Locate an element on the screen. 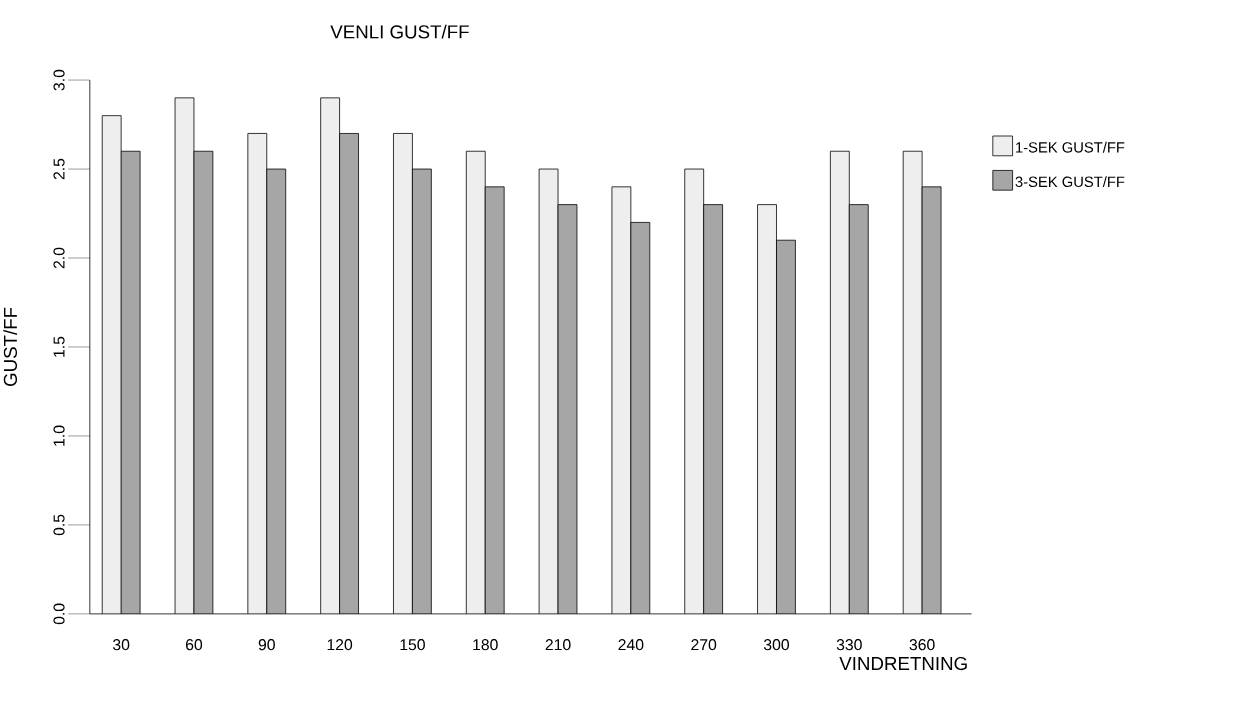  y-tick-label: 1.0 is located at coordinates (59, 435).